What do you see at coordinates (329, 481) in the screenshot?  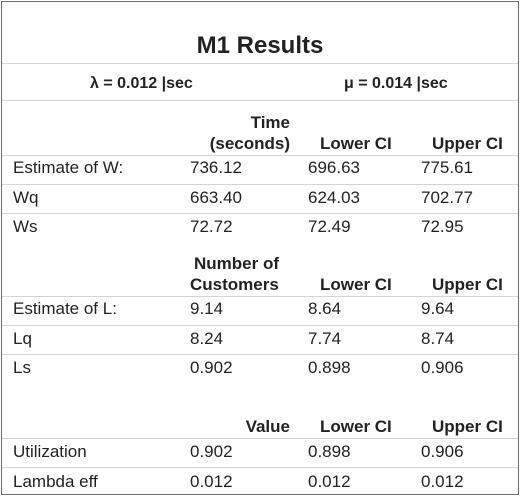 I see `row-lower-ci: 0.012` at bounding box center [329, 481].